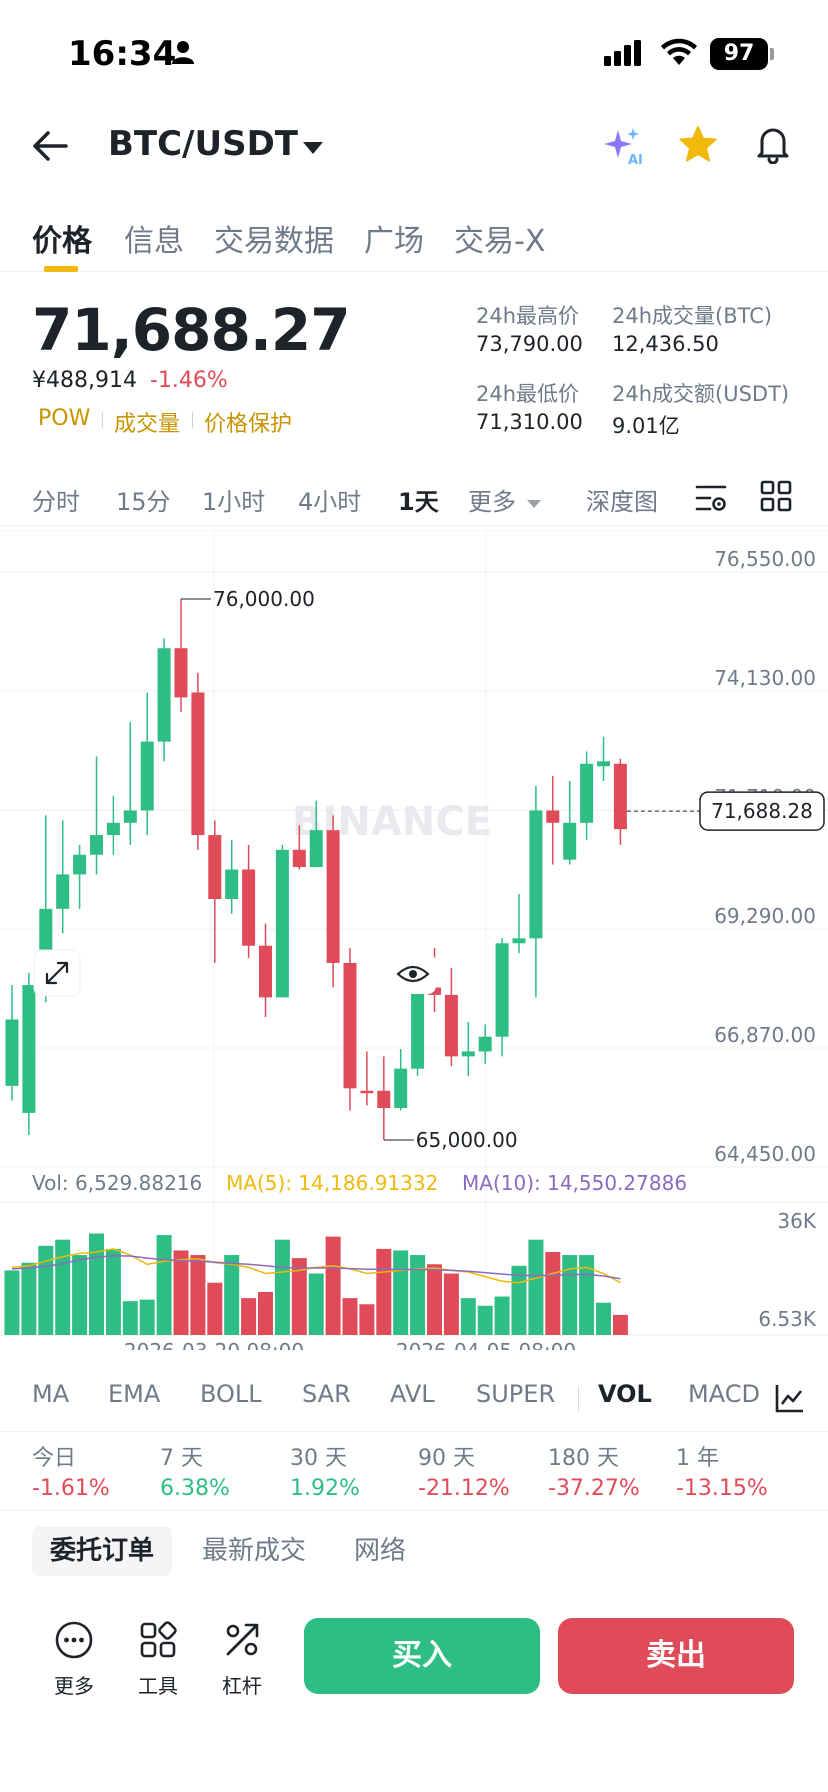  Describe the element at coordinates (61, 269) in the screenshot. I see `tab-active-indicator` at that location.